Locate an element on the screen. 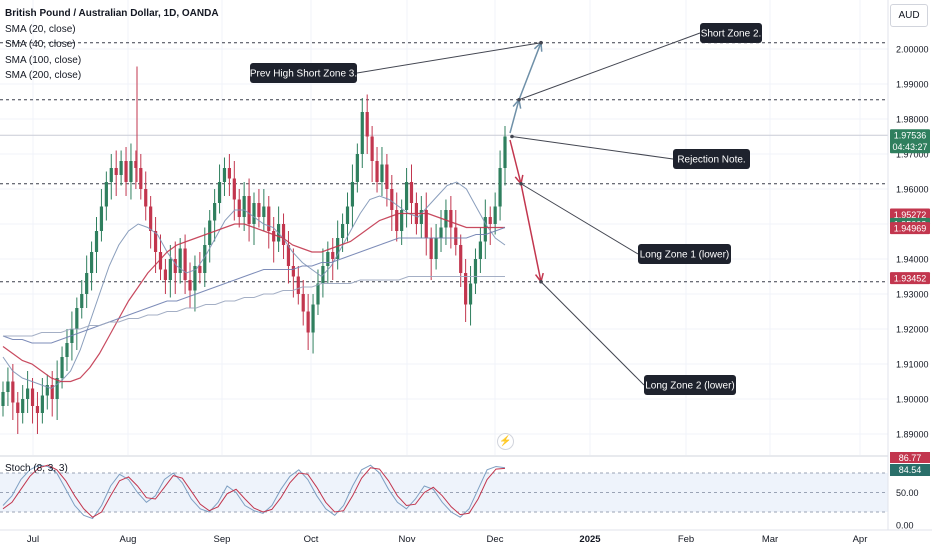 Image resolution: width=932 pixels, height=550 pixels. annotation-text: Prev High Short Zone 3. is located at coordinates (303, 74).